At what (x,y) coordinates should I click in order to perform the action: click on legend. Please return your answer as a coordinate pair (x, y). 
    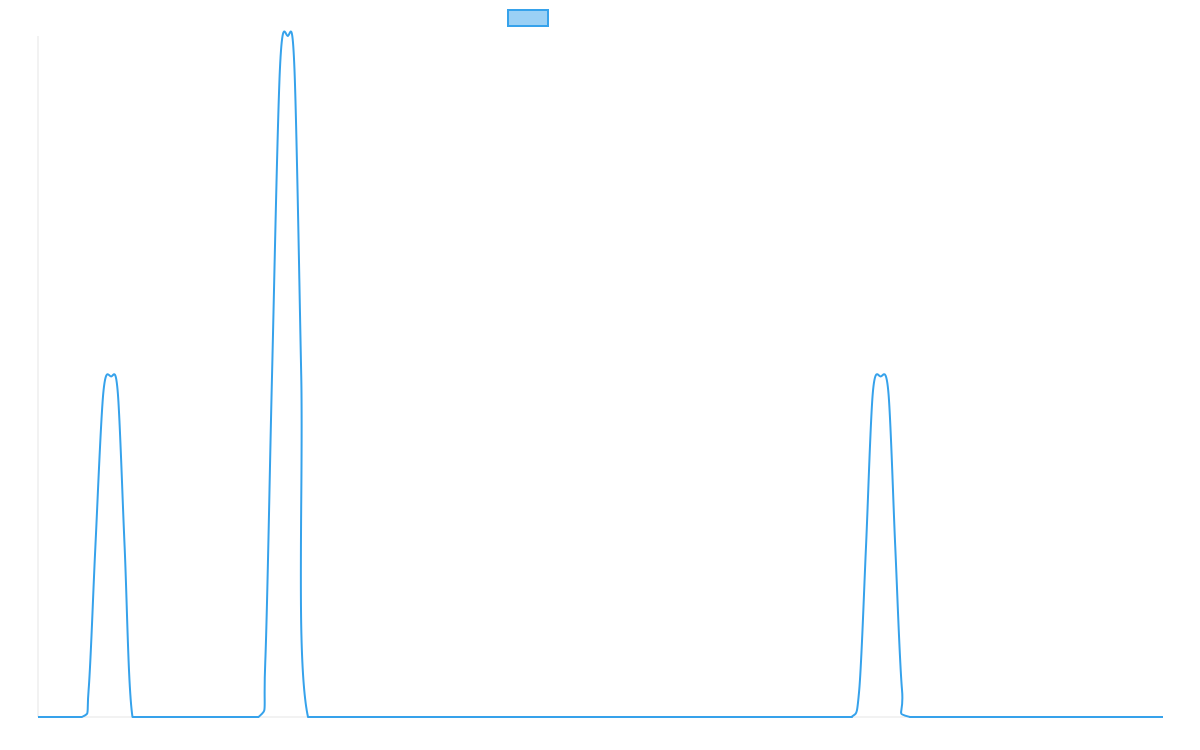
    Looking at the image, I should click on (528, 18).